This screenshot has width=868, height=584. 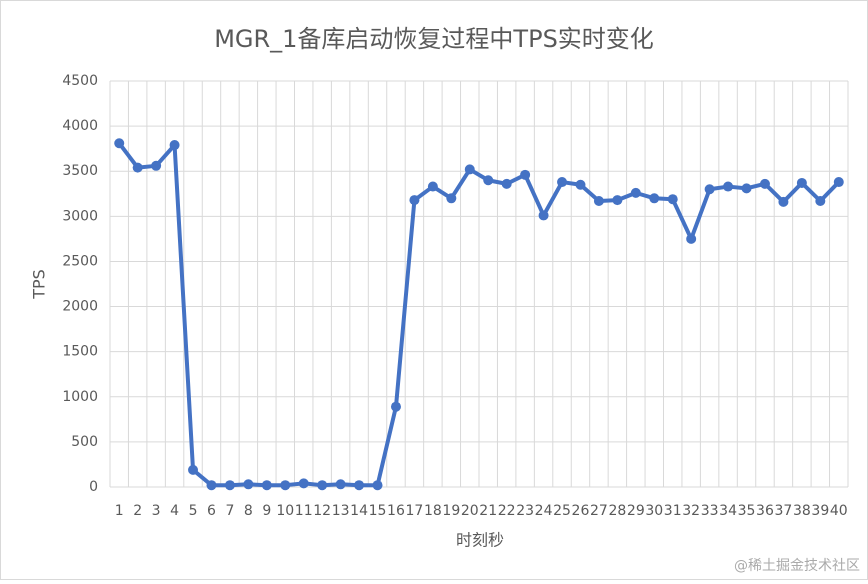 I want to click on x-tick-label: 13, so click(x=341, y=511).